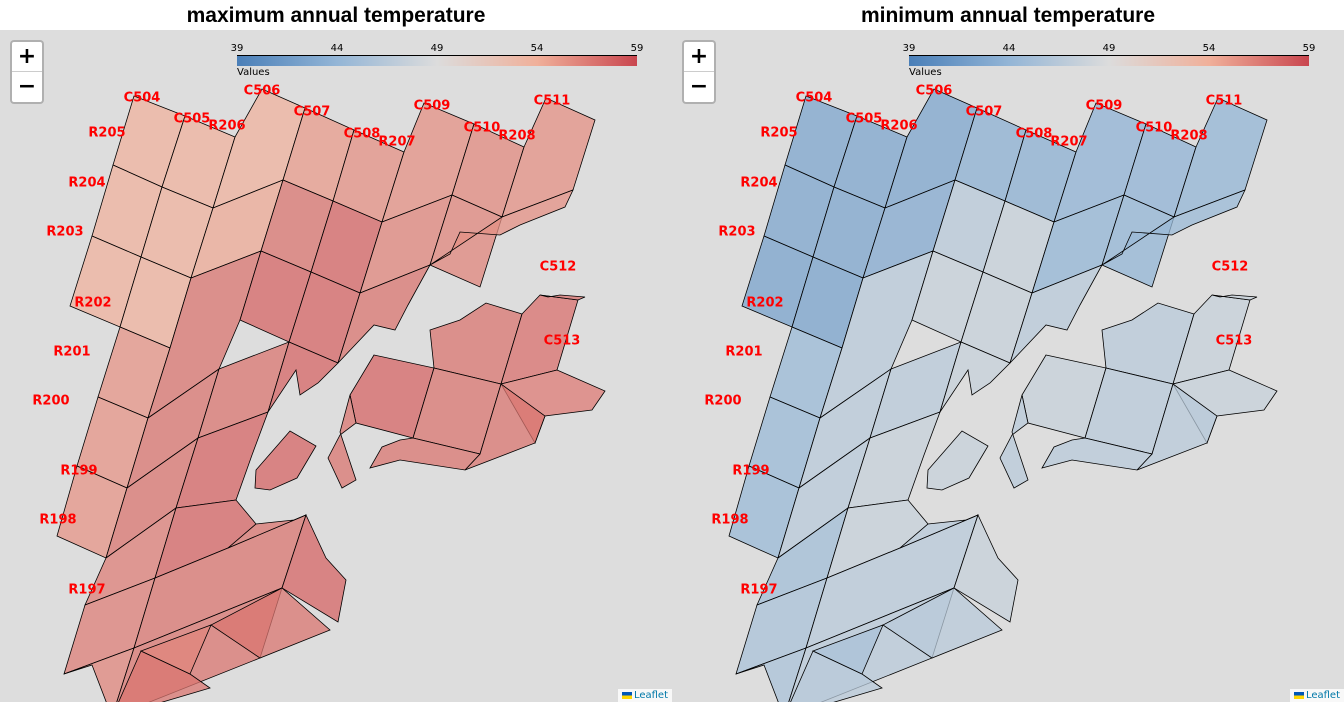 Image resolution: width=1344 pixels, height=702 pixels. What do you see at coordinates (758, 183) in the screenshot?
I see `region-label-r204: R204` at bounding box center [758, 183].